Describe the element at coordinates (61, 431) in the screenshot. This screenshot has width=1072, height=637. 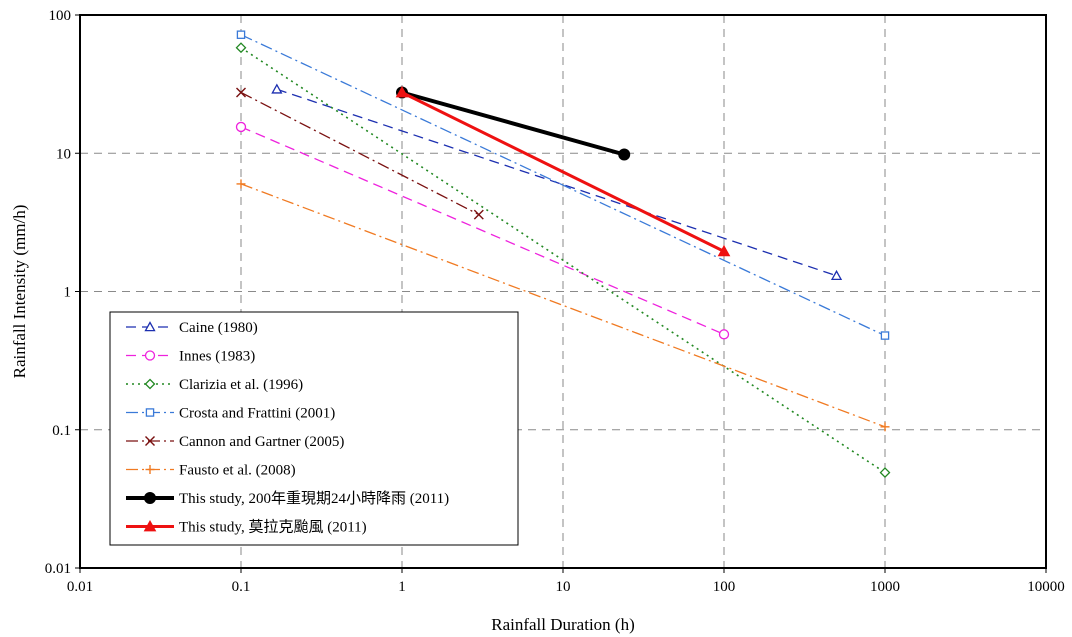
I see `y-tick-label: 0.1` at that location.